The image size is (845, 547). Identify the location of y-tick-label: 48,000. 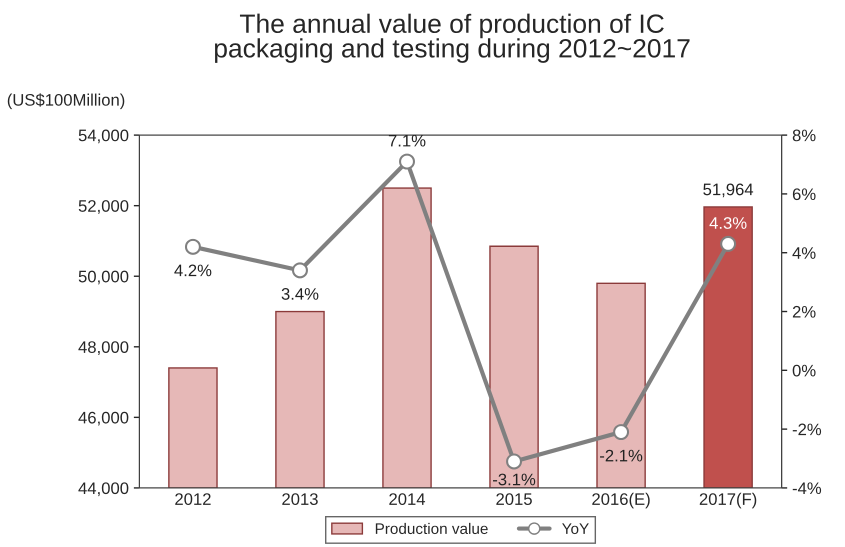
(103, 348).